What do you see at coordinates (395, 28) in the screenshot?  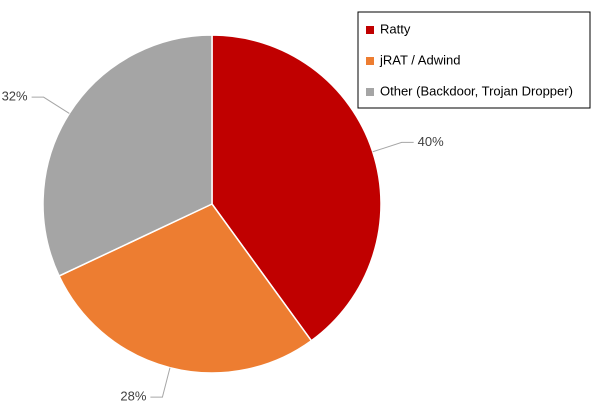 I see `legend-label: Ratty` at bounding box center [395, 28].